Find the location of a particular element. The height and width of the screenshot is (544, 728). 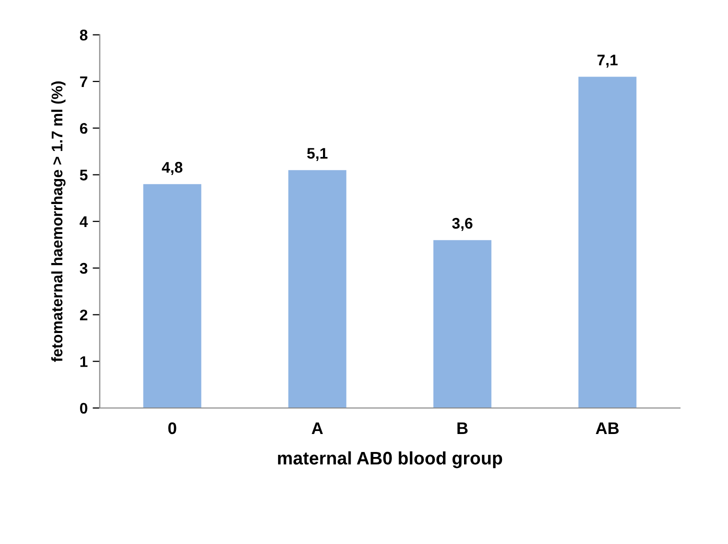

y-tick-label: 1 is located at coordinates (84, 361).